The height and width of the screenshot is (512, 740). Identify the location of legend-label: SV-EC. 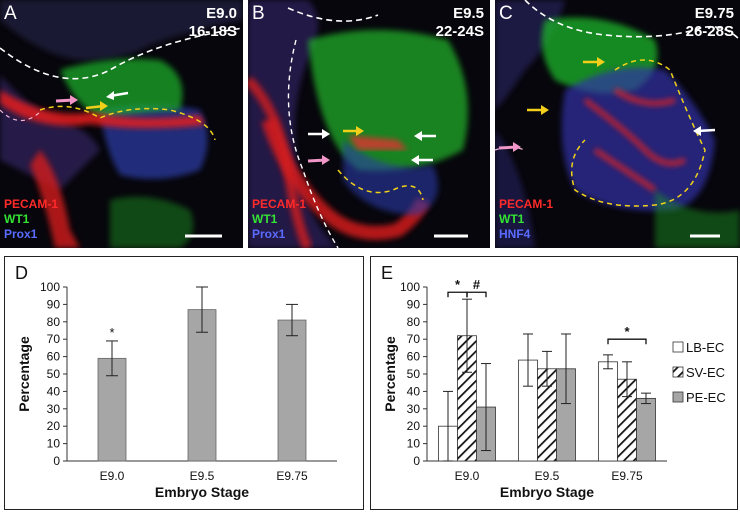
(705, 372).